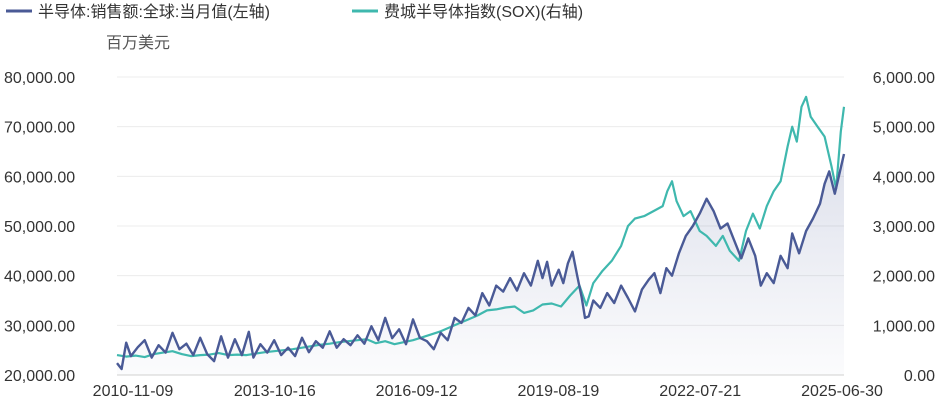 The image size is (939, 402). What do you see at coordinates (904, 78) in the screenshot?
I see `right-tick-label: 6,000.00` at bounding box center [904, 78].